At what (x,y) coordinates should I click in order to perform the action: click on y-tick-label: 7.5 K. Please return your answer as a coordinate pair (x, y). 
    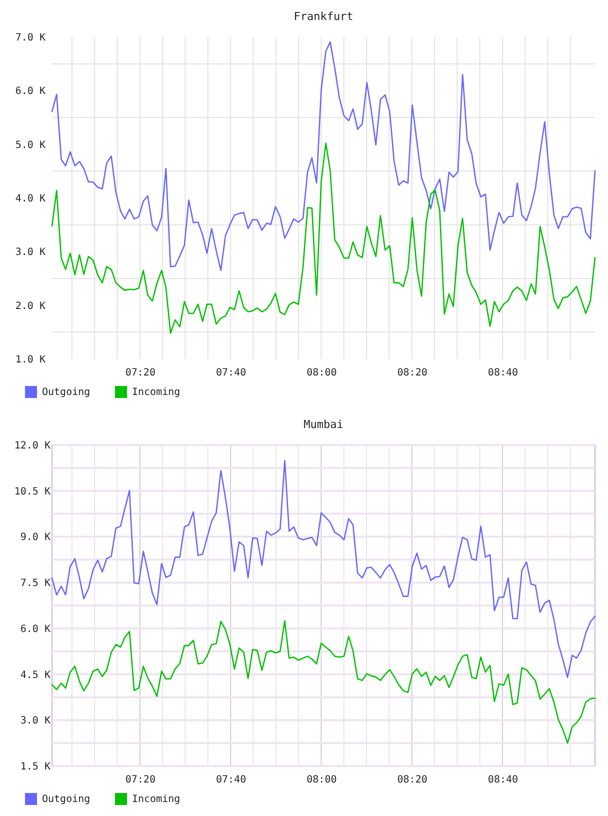
    Looking at the image, I should click on (35, 584).